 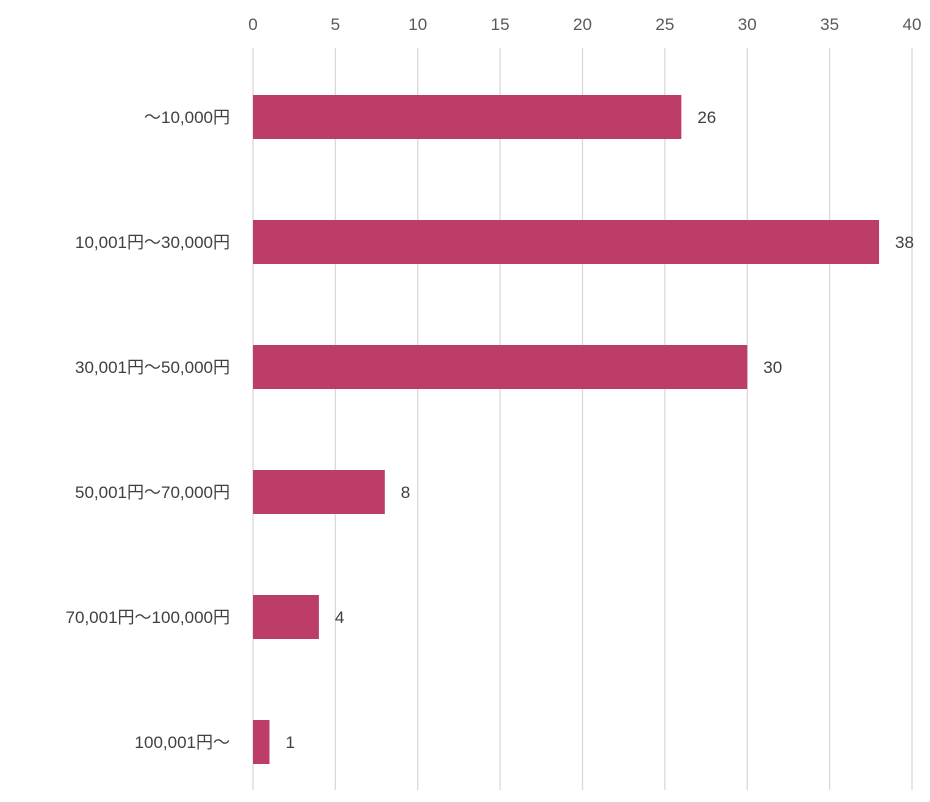 I want to click on category-label: 30,001円～50,000円, so click(x=152, y=367).